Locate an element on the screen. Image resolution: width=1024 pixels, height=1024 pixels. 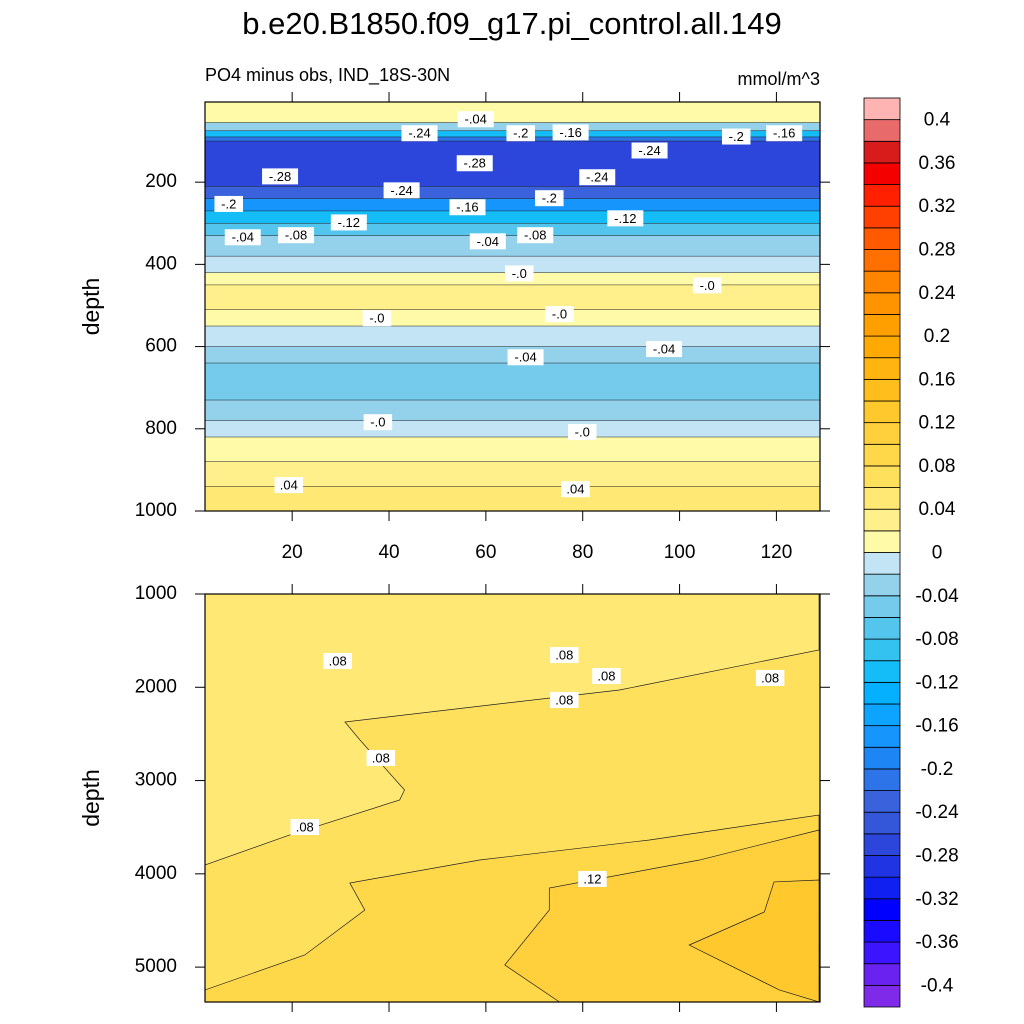
colorbar-label: 0.16 is located at coordinates (937, 379).